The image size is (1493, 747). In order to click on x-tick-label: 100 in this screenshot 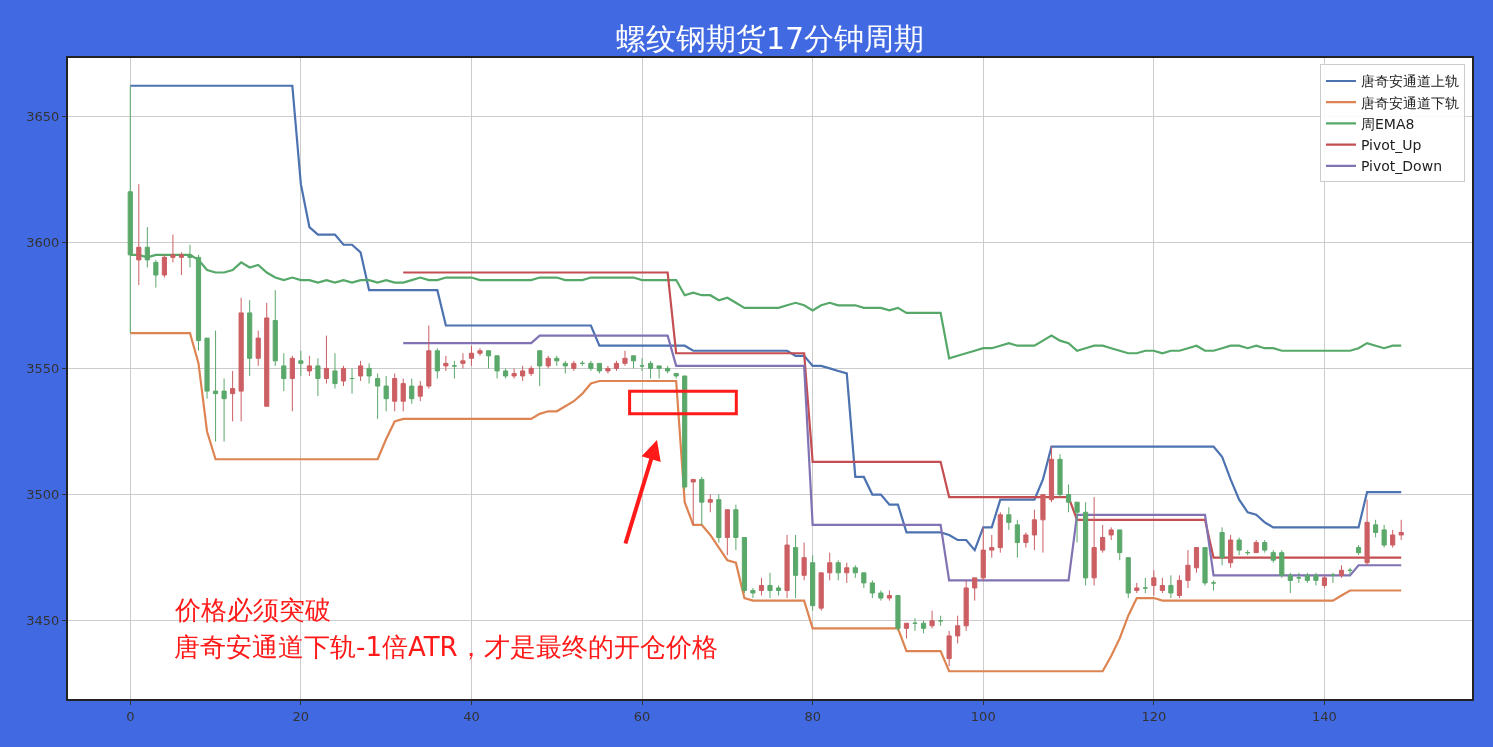, I will do `click(983, 716)`.